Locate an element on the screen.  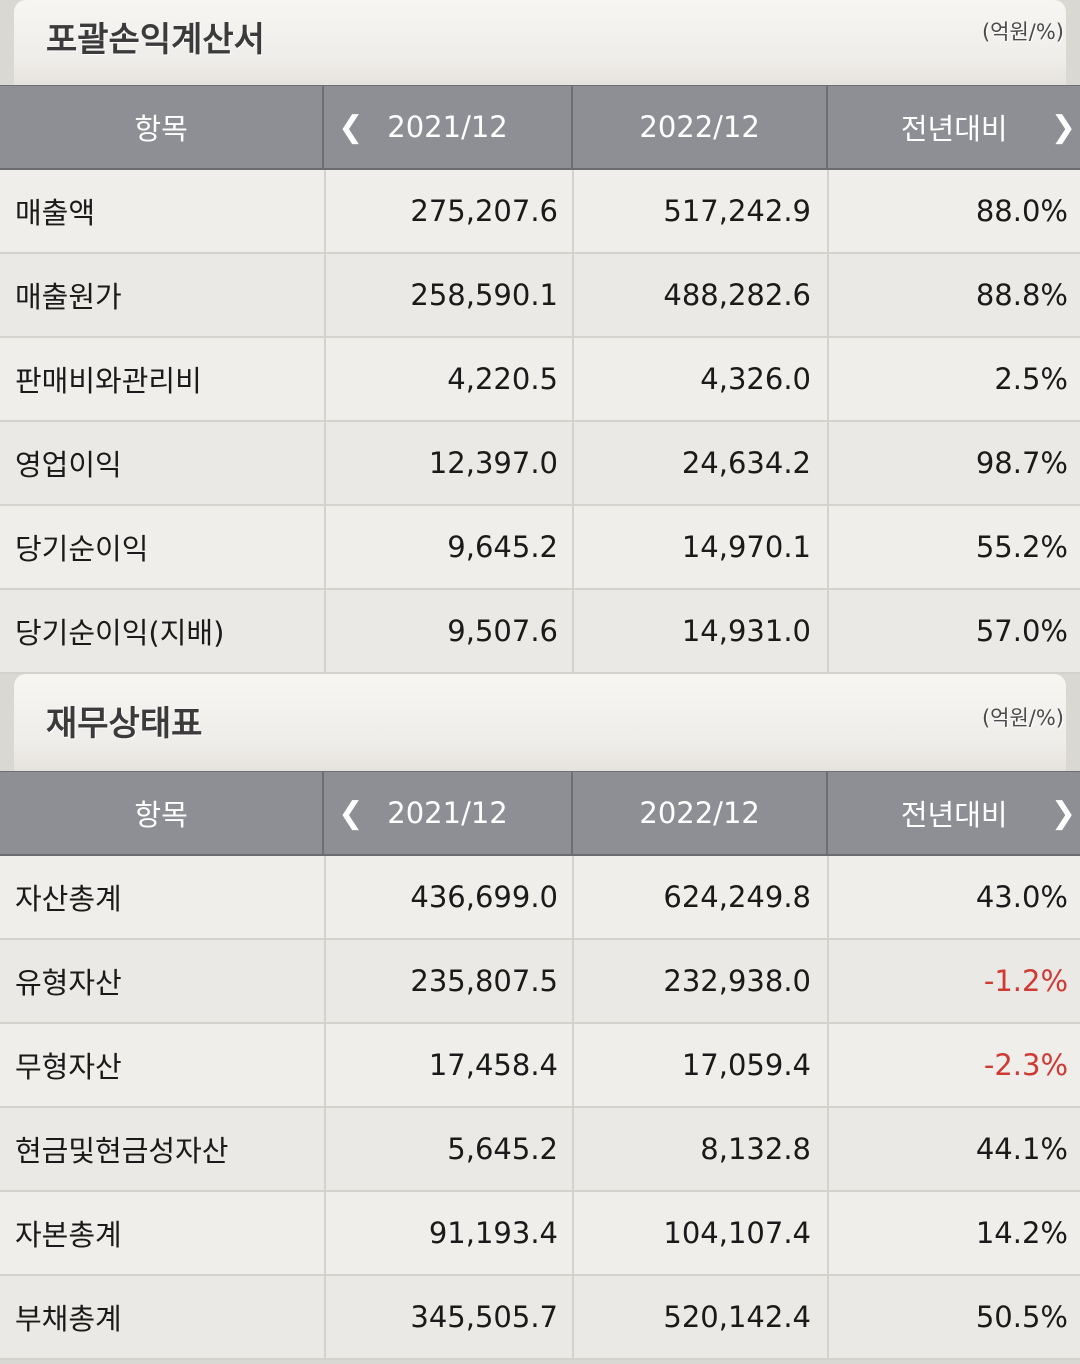
prev-value: 9,645.2 is located at coordinates (448, 547).